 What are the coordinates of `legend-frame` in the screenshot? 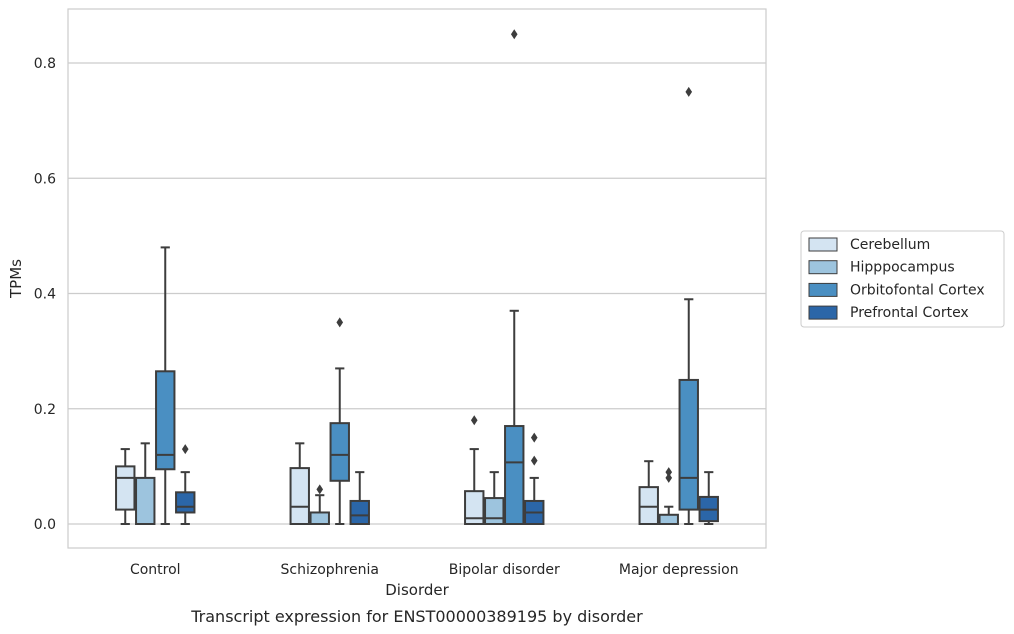 It's located at (902, 279).